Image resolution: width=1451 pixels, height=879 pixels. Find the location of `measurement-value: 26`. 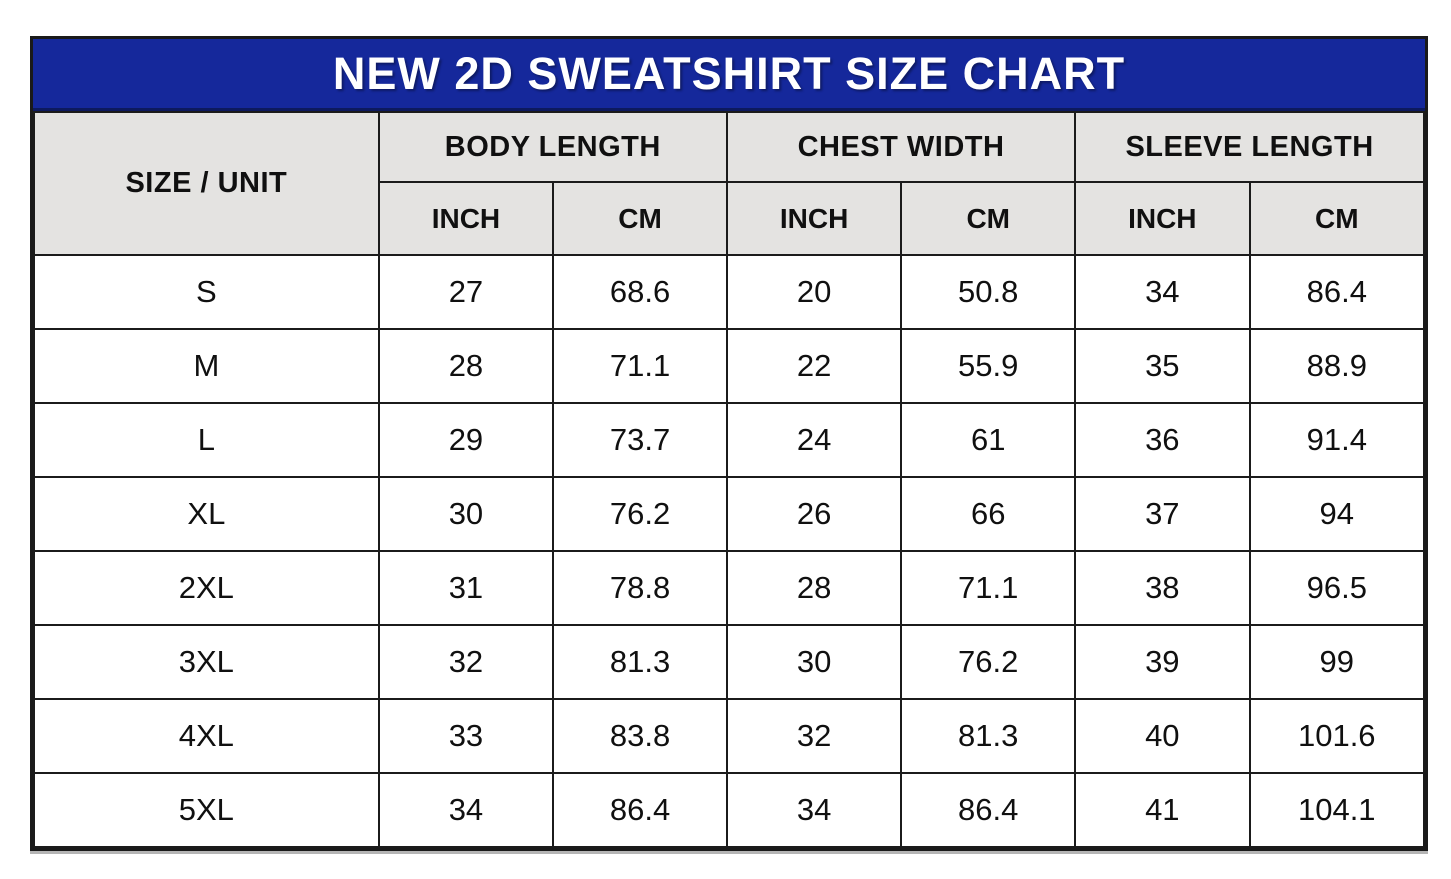

measurement-value: 26 is located at coordinates (814, 514).